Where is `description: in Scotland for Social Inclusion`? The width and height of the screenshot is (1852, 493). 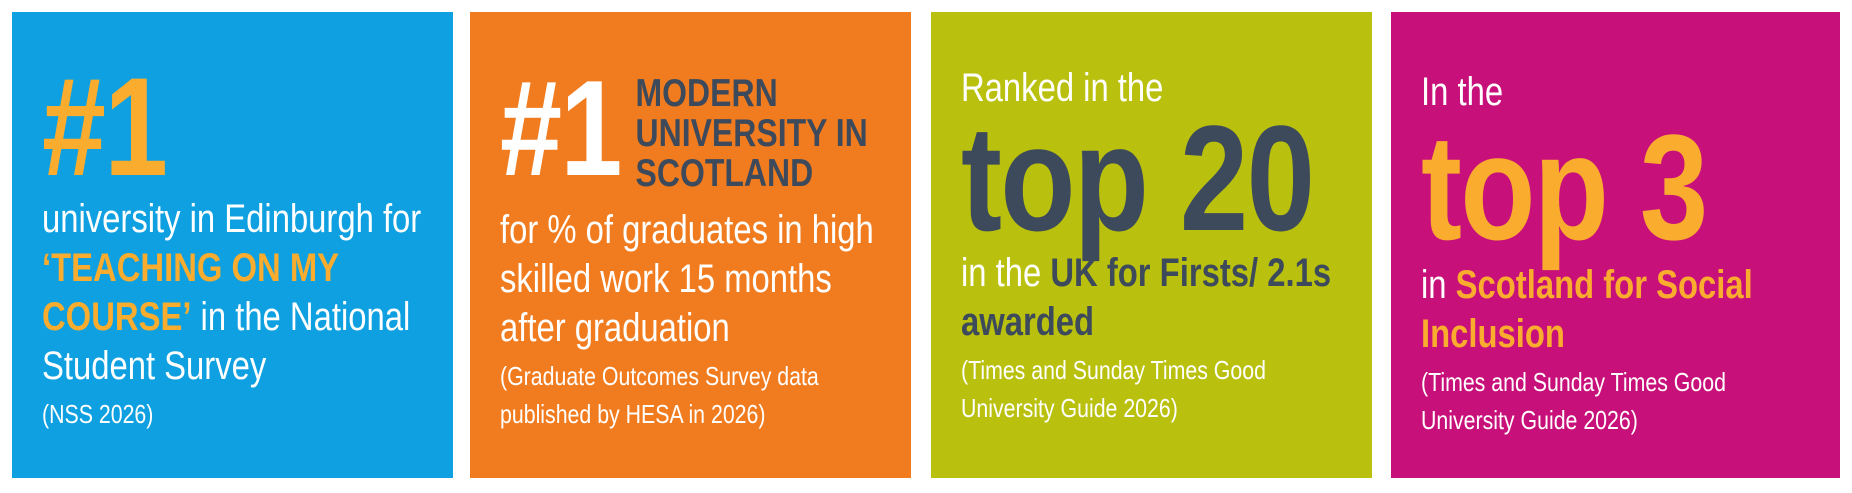
description: in Scotland for Social Inclusion is located at coordinates (1613, 310).